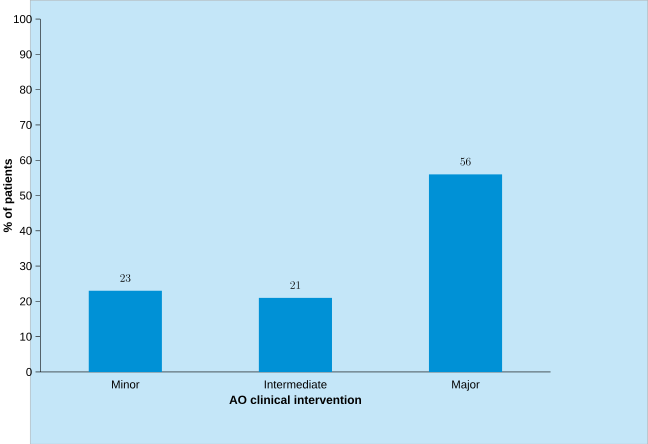 Image resolution: width=648 pixels, height=444 pixels. Describe the element at coordinates (295, 384) in the screenshot. I see `x-tick-label: Intermediate` at that location.